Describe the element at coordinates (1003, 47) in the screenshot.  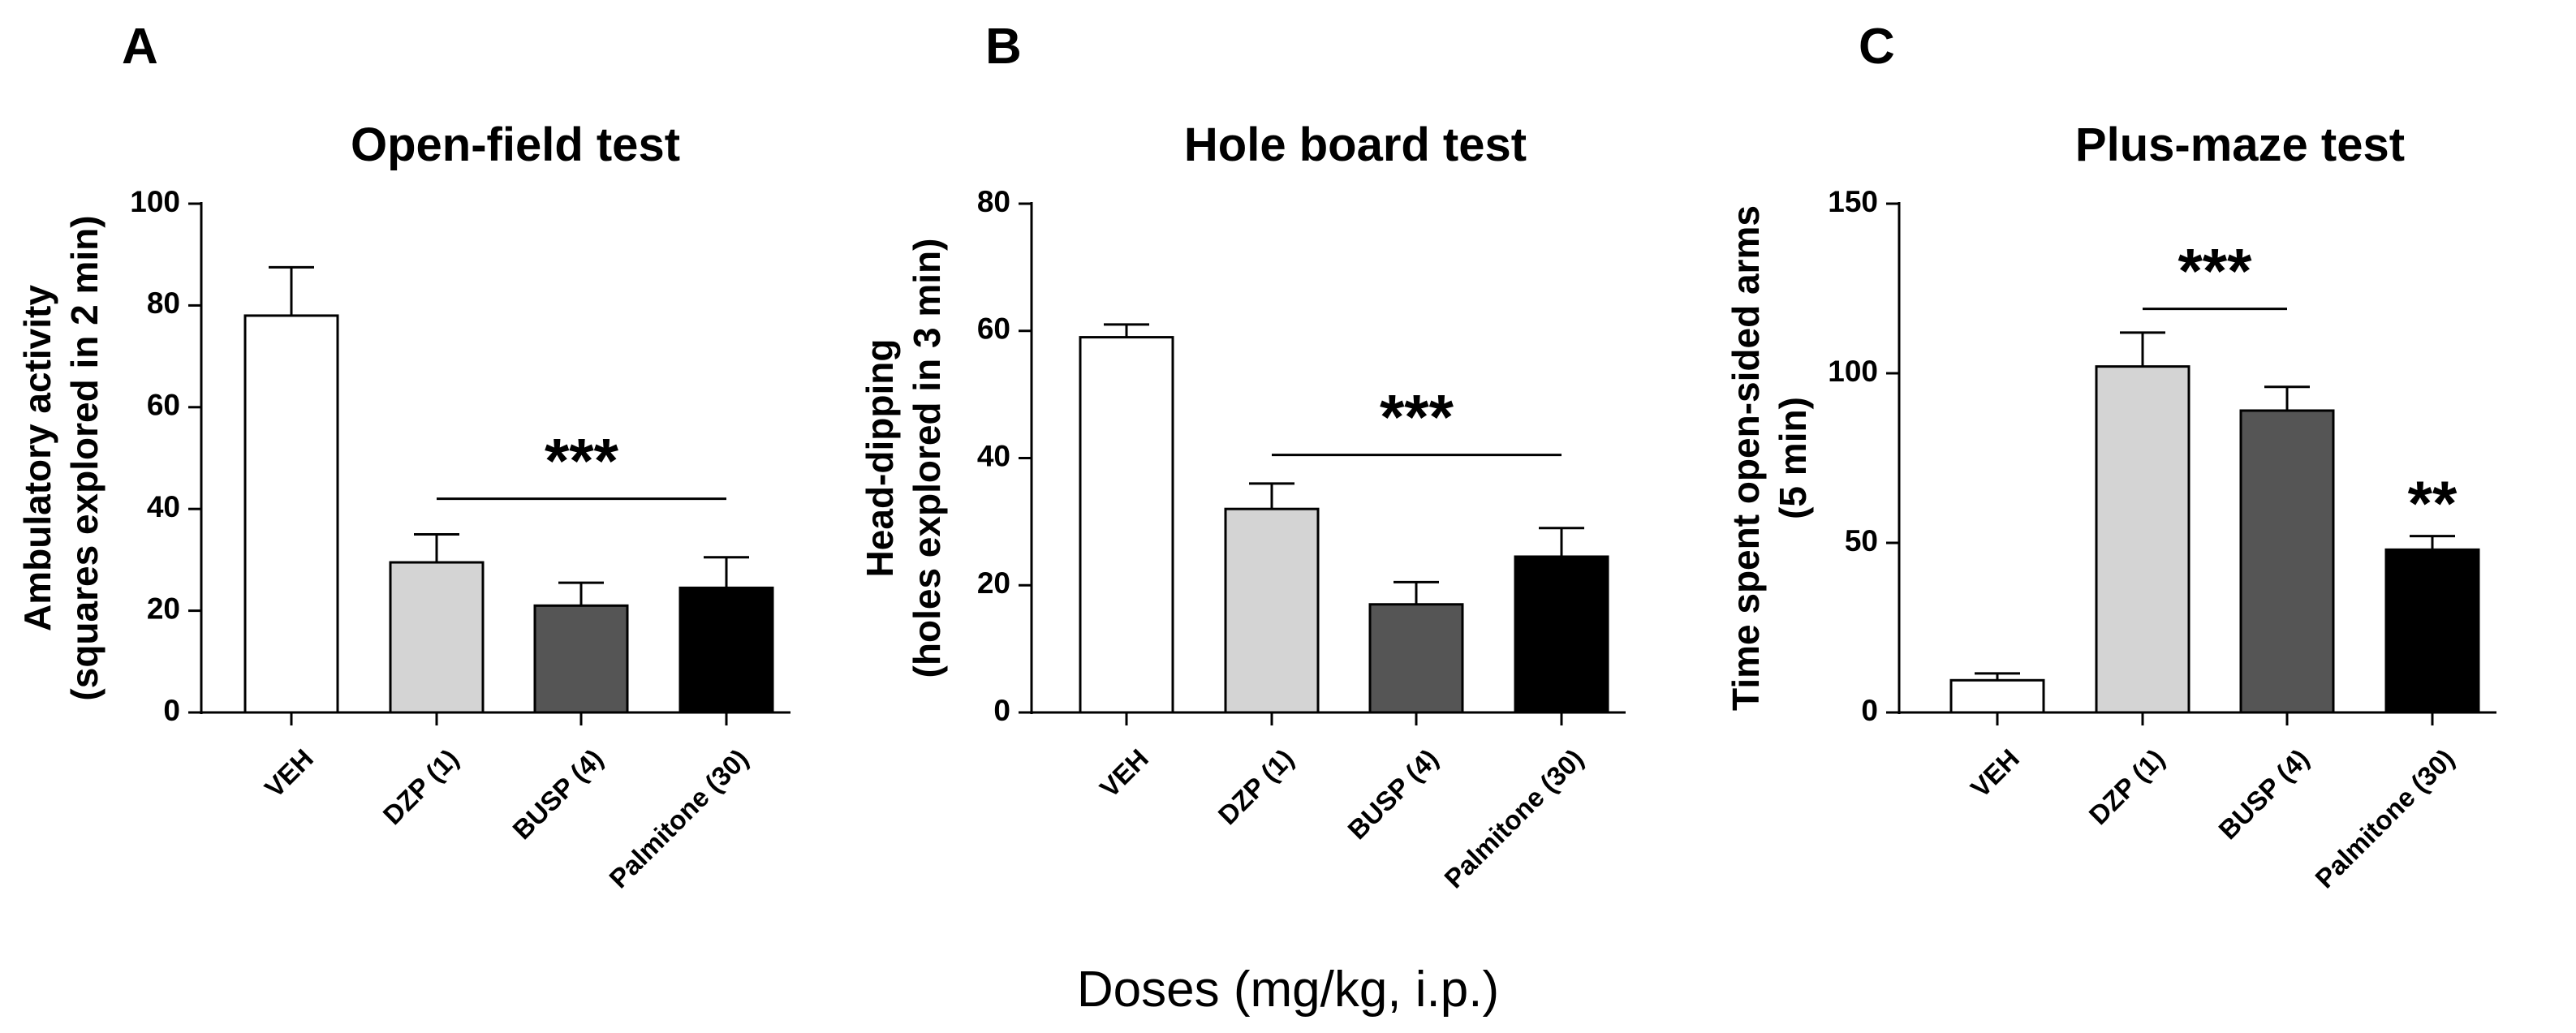
I see `panel-letter: B` at that location.